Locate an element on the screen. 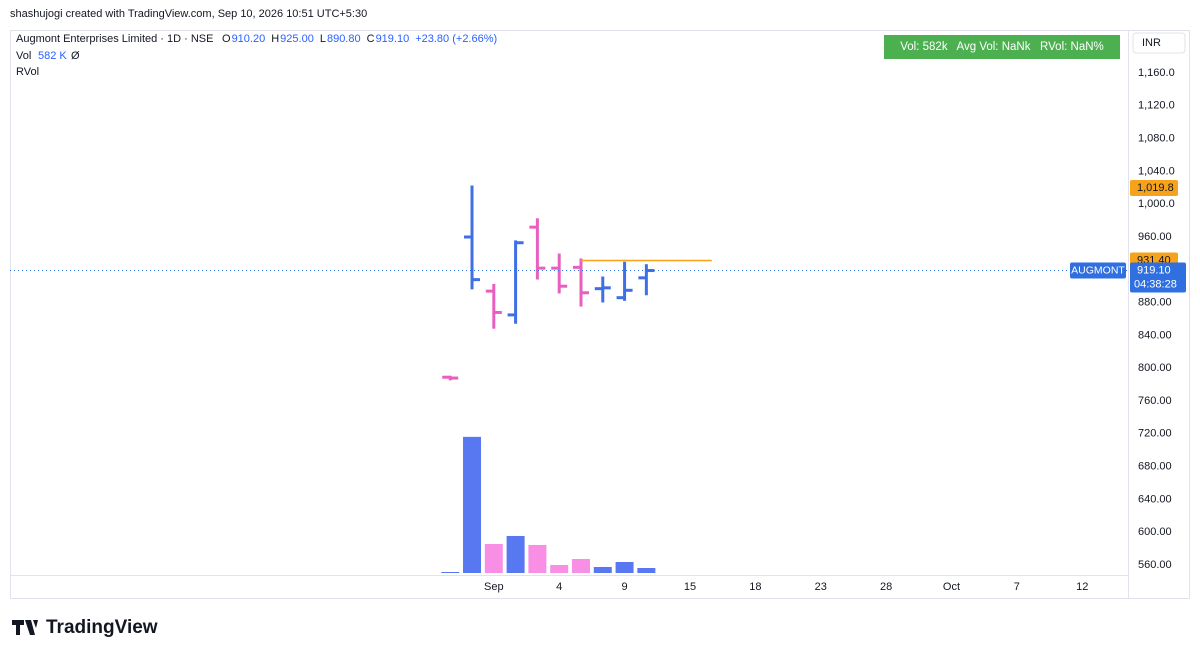 The width and height of the screenshot is (1200, 661). stats-box is located at coordinates (1002, 47).